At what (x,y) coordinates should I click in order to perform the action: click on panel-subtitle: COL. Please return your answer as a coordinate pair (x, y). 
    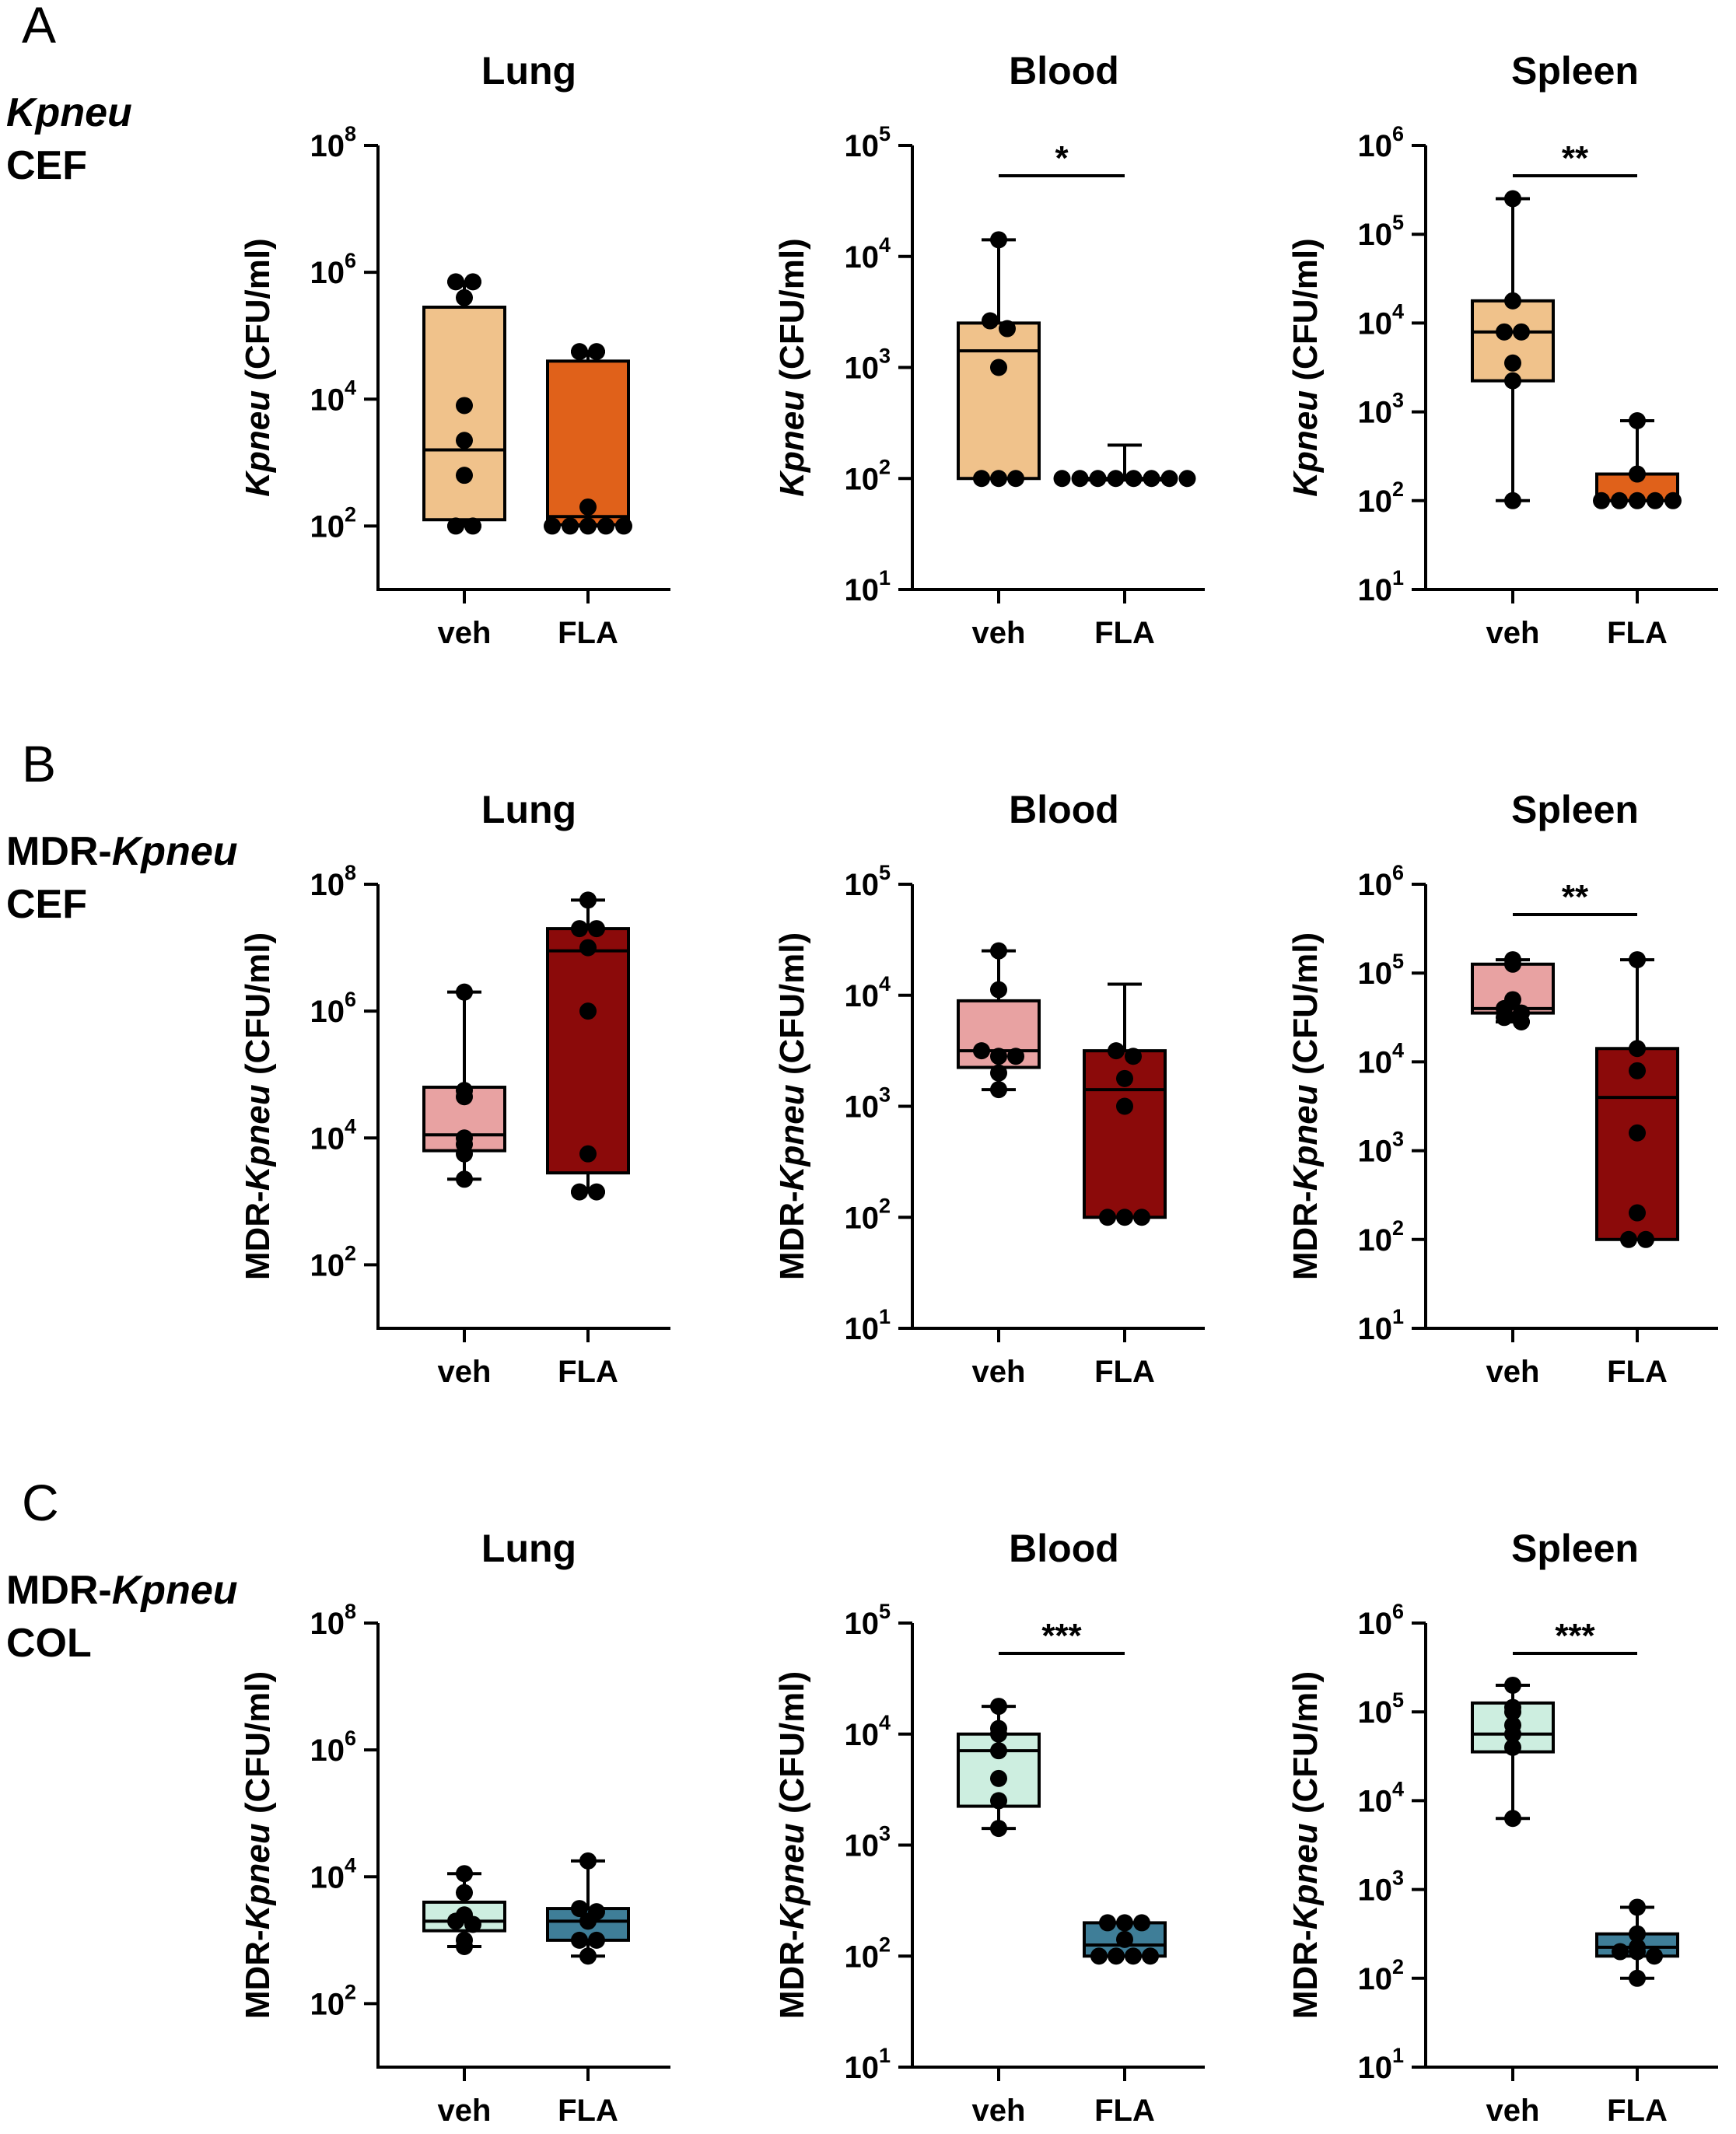
    Looking at the image, I should click on (49, 1644).